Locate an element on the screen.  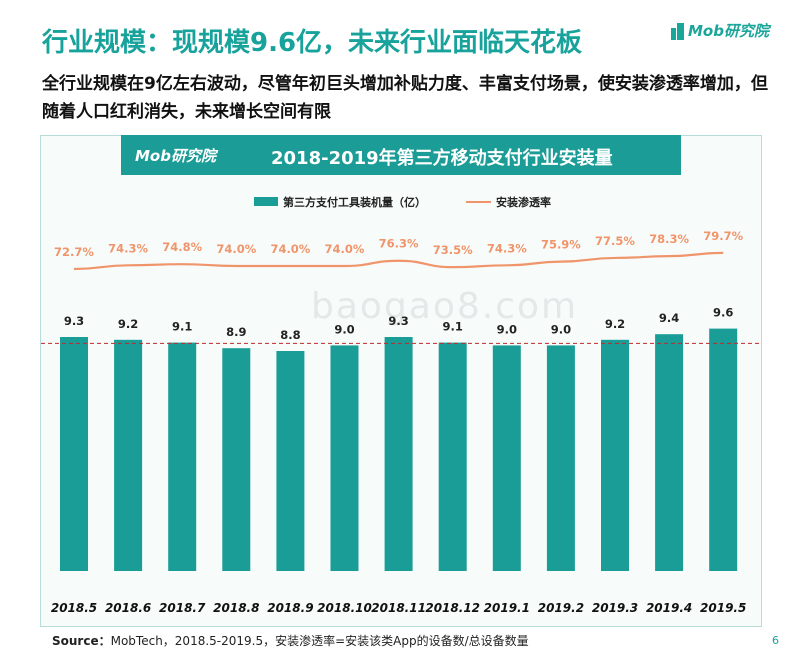
line-data-label: 72.7% is located at coordinates (74, 252).